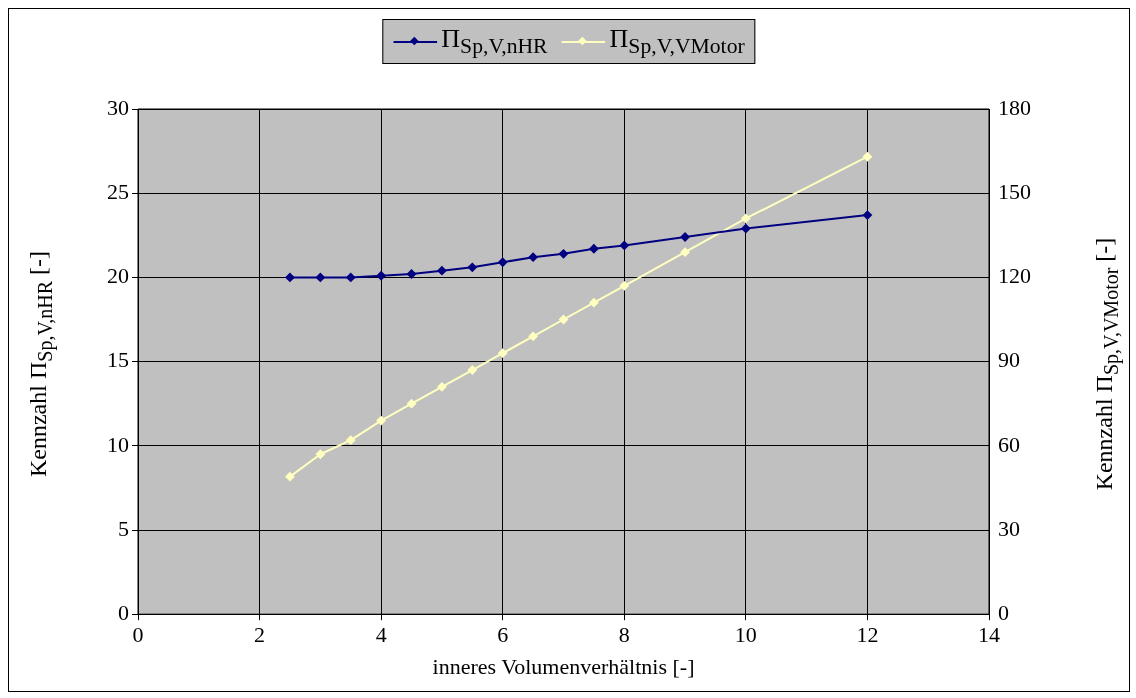 The width and height of the screenshot is (1136, 698). What do you see at coordinates (745, 635) in the screenshot?
I see `x-tick-label: 10` at bounding box center [745, 635].